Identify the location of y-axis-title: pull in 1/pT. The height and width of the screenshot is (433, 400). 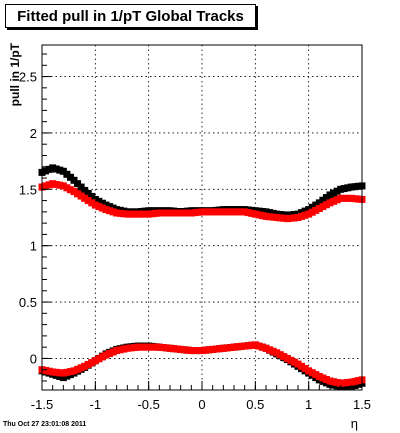
(15, 74).